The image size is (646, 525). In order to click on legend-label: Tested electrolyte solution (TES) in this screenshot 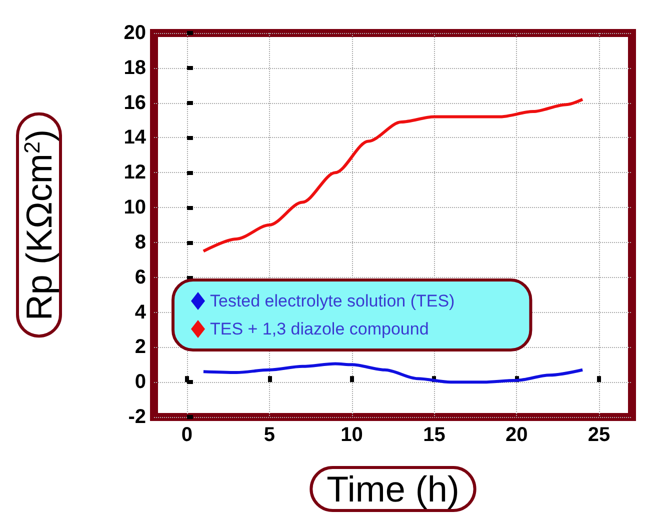, I will do `click(332, 301)`.